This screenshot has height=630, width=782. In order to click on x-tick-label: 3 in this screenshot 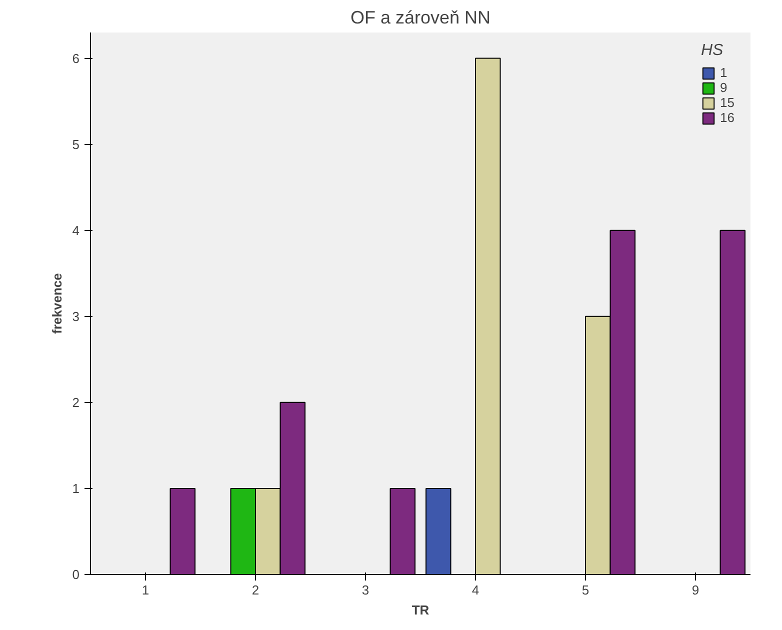, I will do `click(366, 590)`.